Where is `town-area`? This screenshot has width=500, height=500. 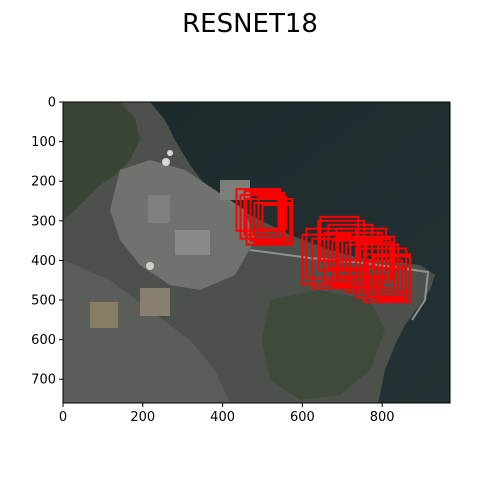 town-area is located at coordinates (146, 331).